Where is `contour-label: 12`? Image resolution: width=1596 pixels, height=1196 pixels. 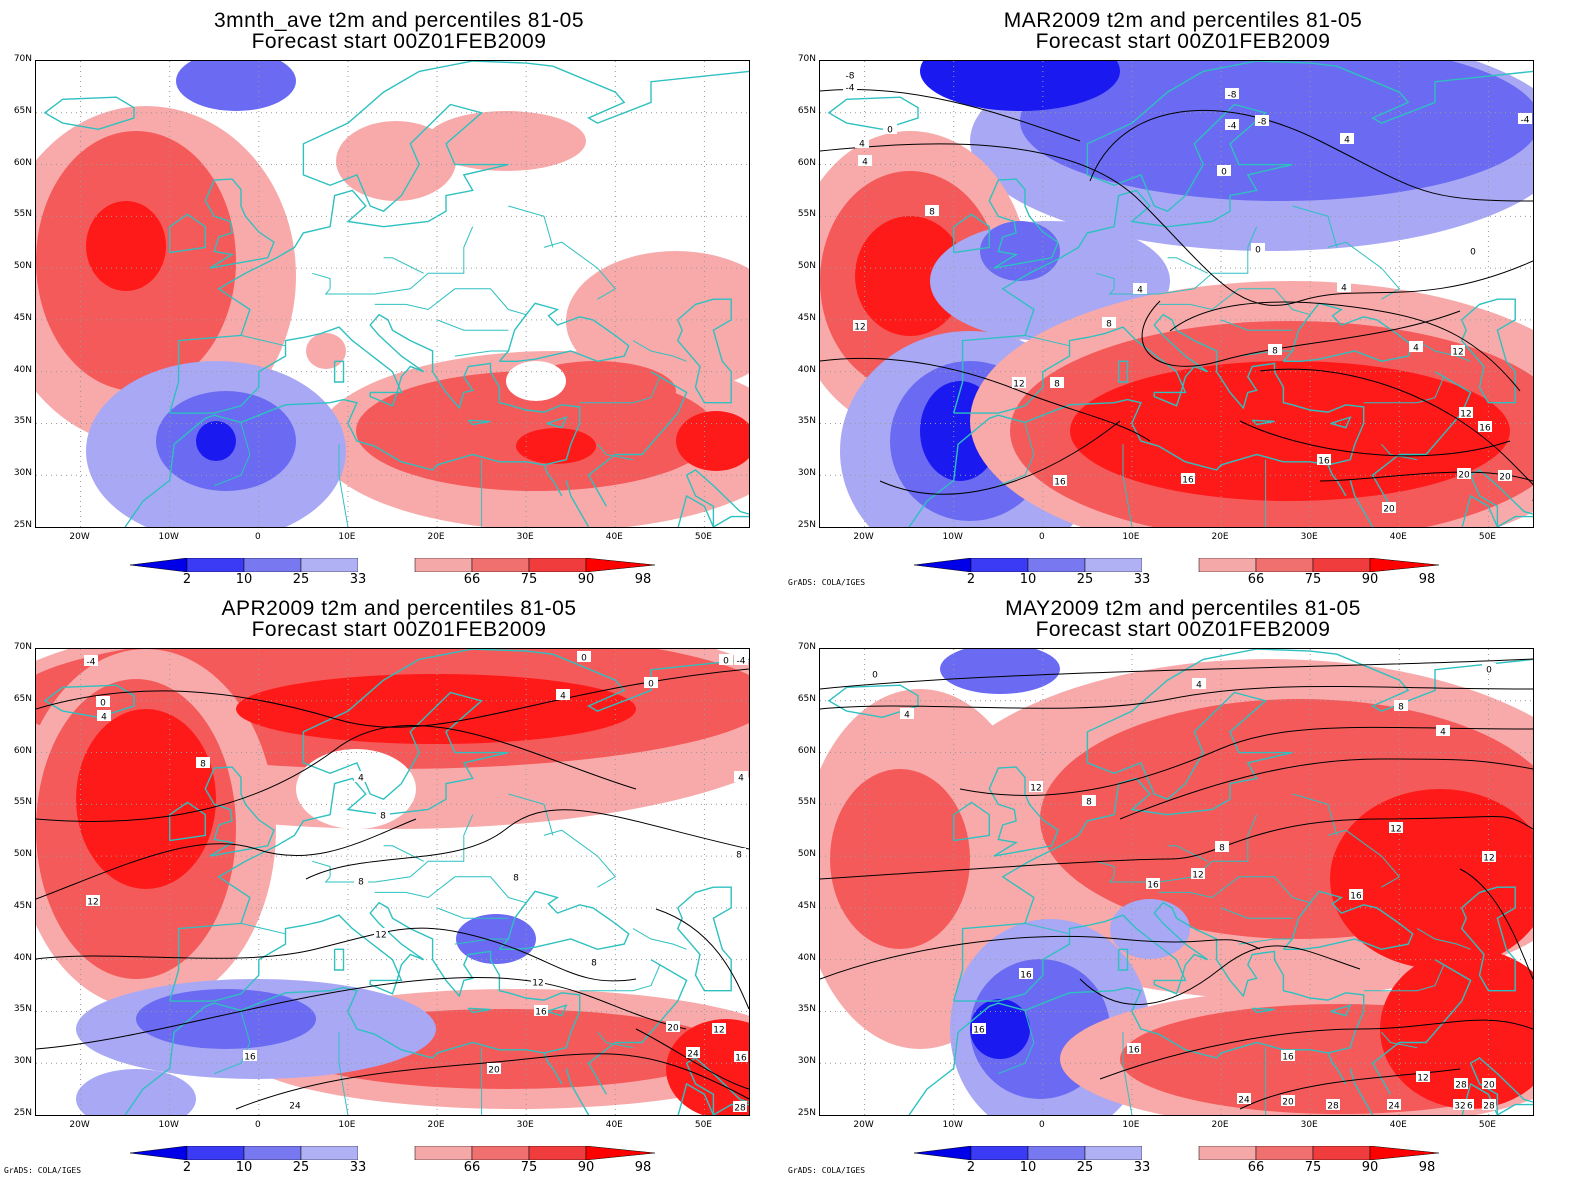 contour-label: 12 is located at coordinates (1422, 1079).